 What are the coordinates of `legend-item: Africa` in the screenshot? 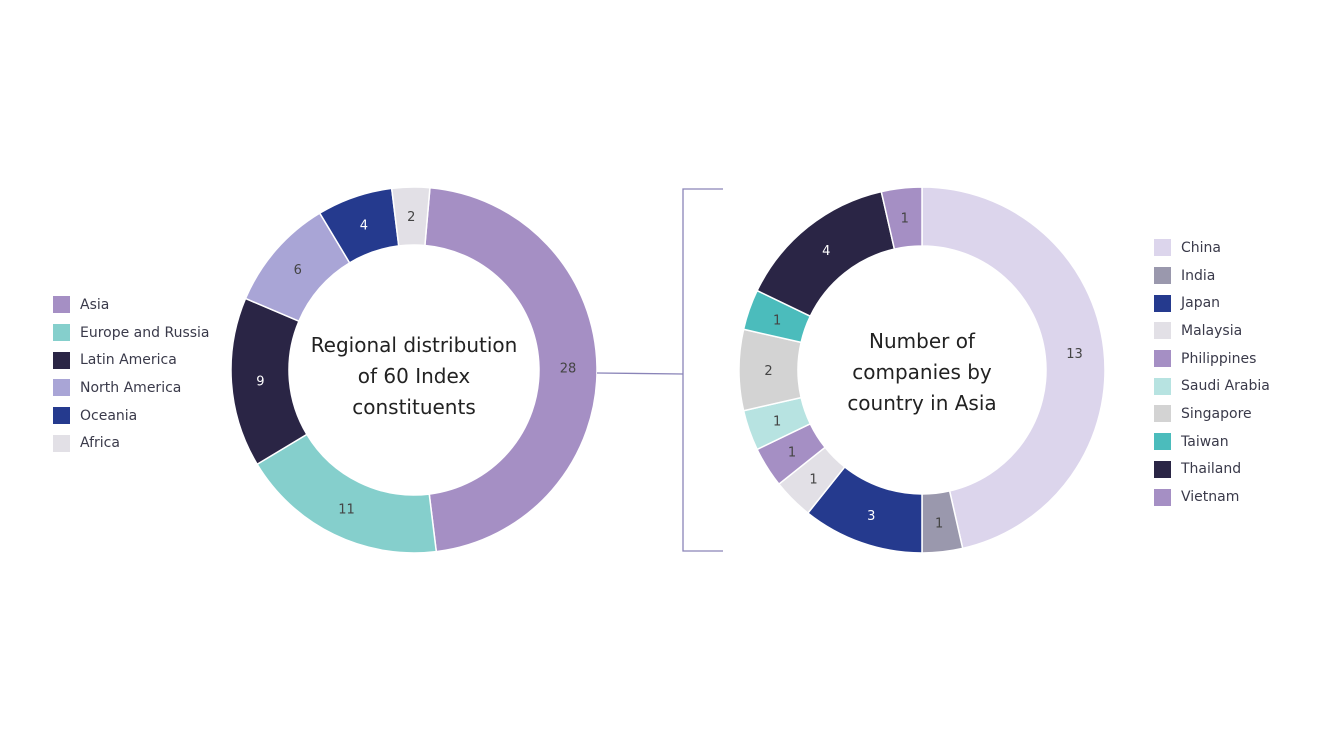 It's located at (131, 443).